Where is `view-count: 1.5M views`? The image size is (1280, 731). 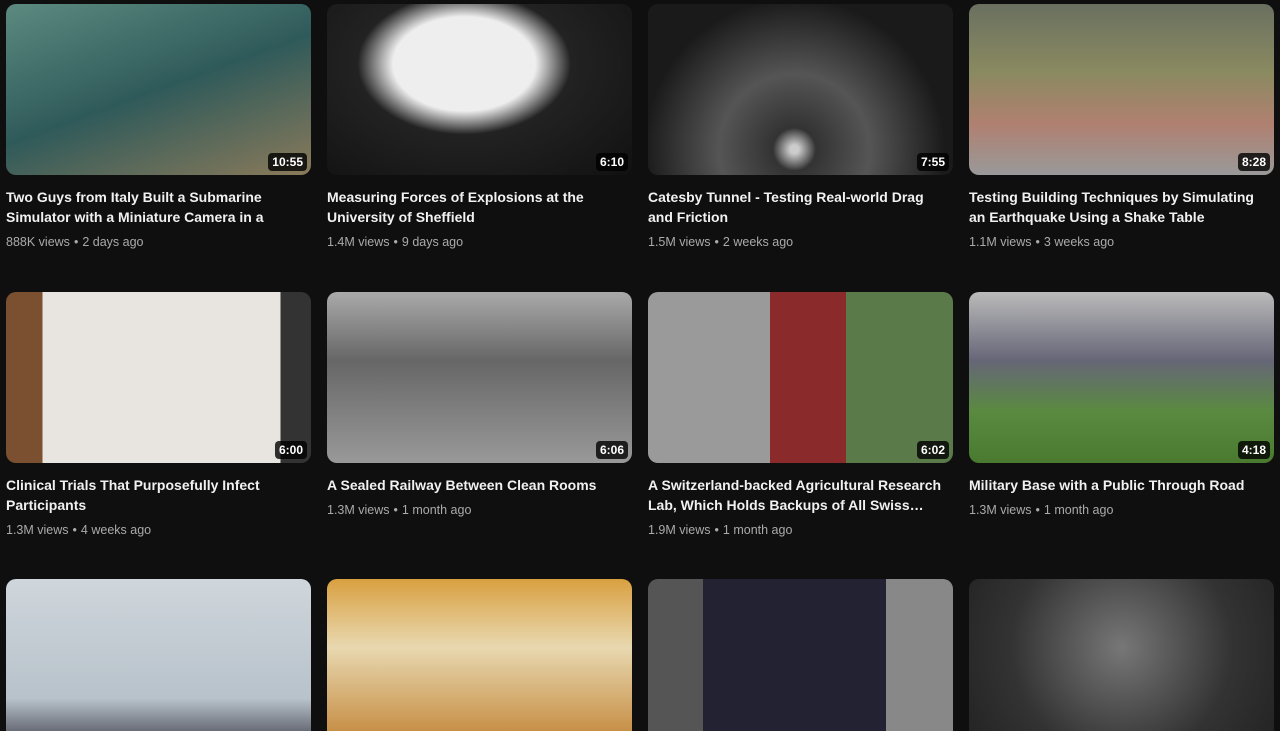
view-count: 1.5M views is located at coordinates (679, 242).